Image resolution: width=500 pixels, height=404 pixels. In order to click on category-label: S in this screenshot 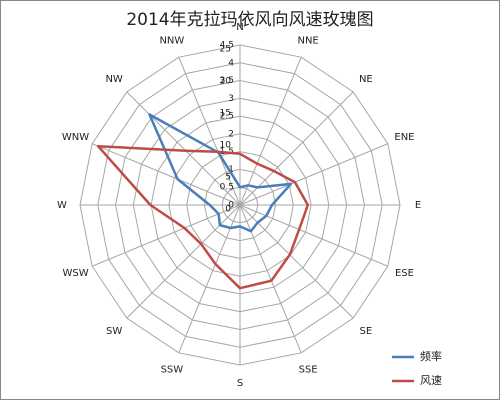, I will do `click(240, 383)`.